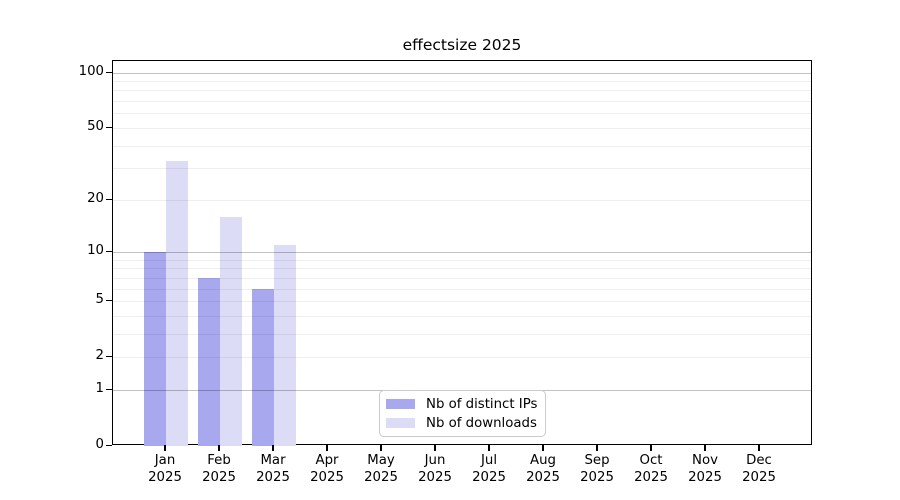 The height and width of the screenshot is (500, 900). Describe the element at coordinates (489, 448) in the screenshot. I see `x-tick-mark-jul` at that location.